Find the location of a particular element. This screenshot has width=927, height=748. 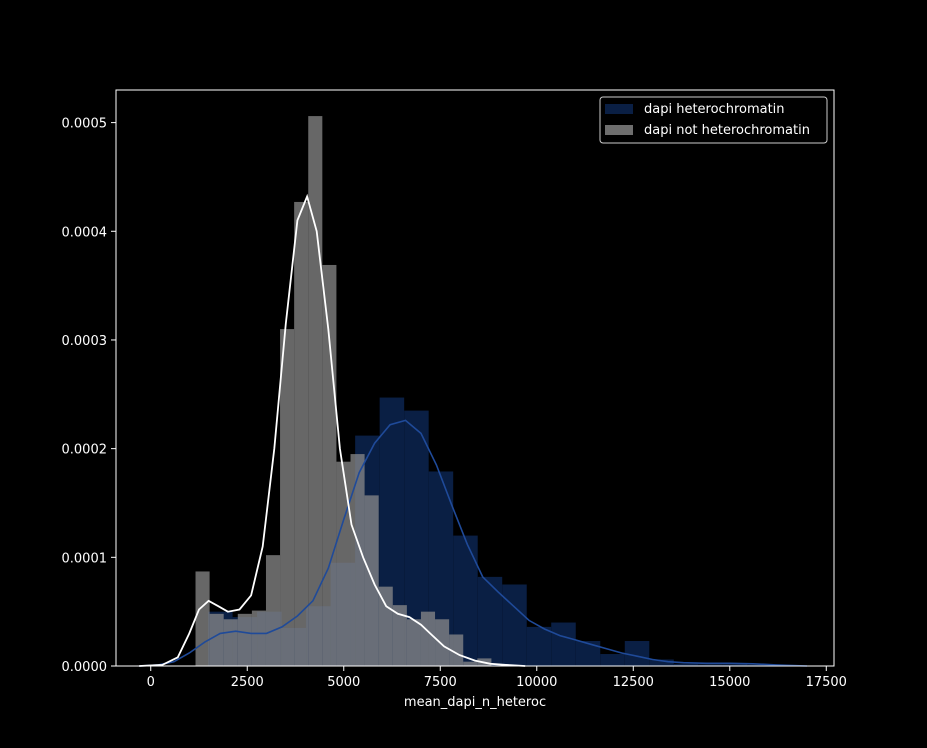

x-tick-label-6: 15000 is located at coordinates (729, 682).